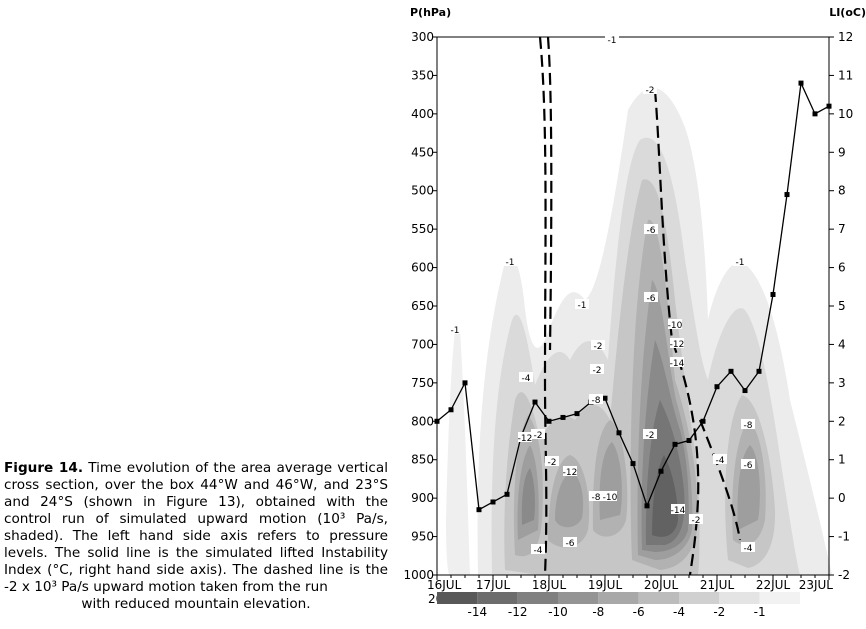 The width and height of the screenshot is (866, 629). Describe the element at coordinates (842, 421) in the screenshot. I see `right-tick-label: 2` at that location.